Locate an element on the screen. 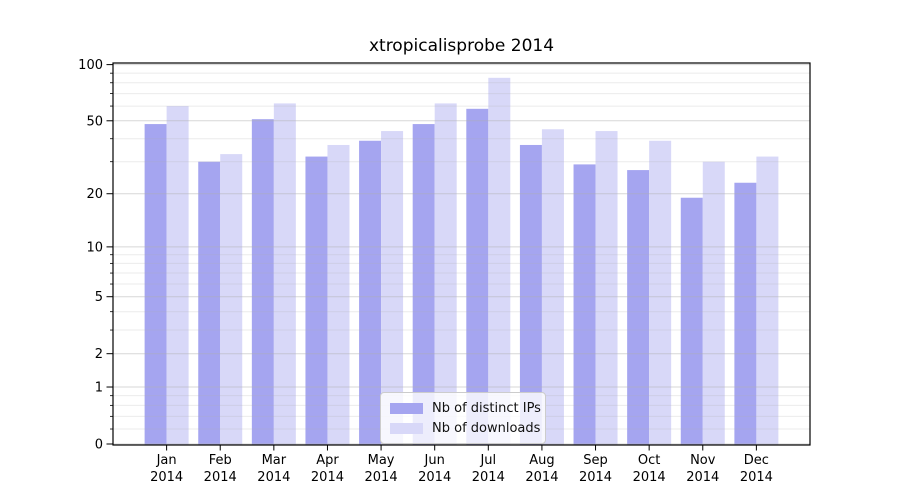  x-tick-label-month: Jan is located at coordinates (166, 460).